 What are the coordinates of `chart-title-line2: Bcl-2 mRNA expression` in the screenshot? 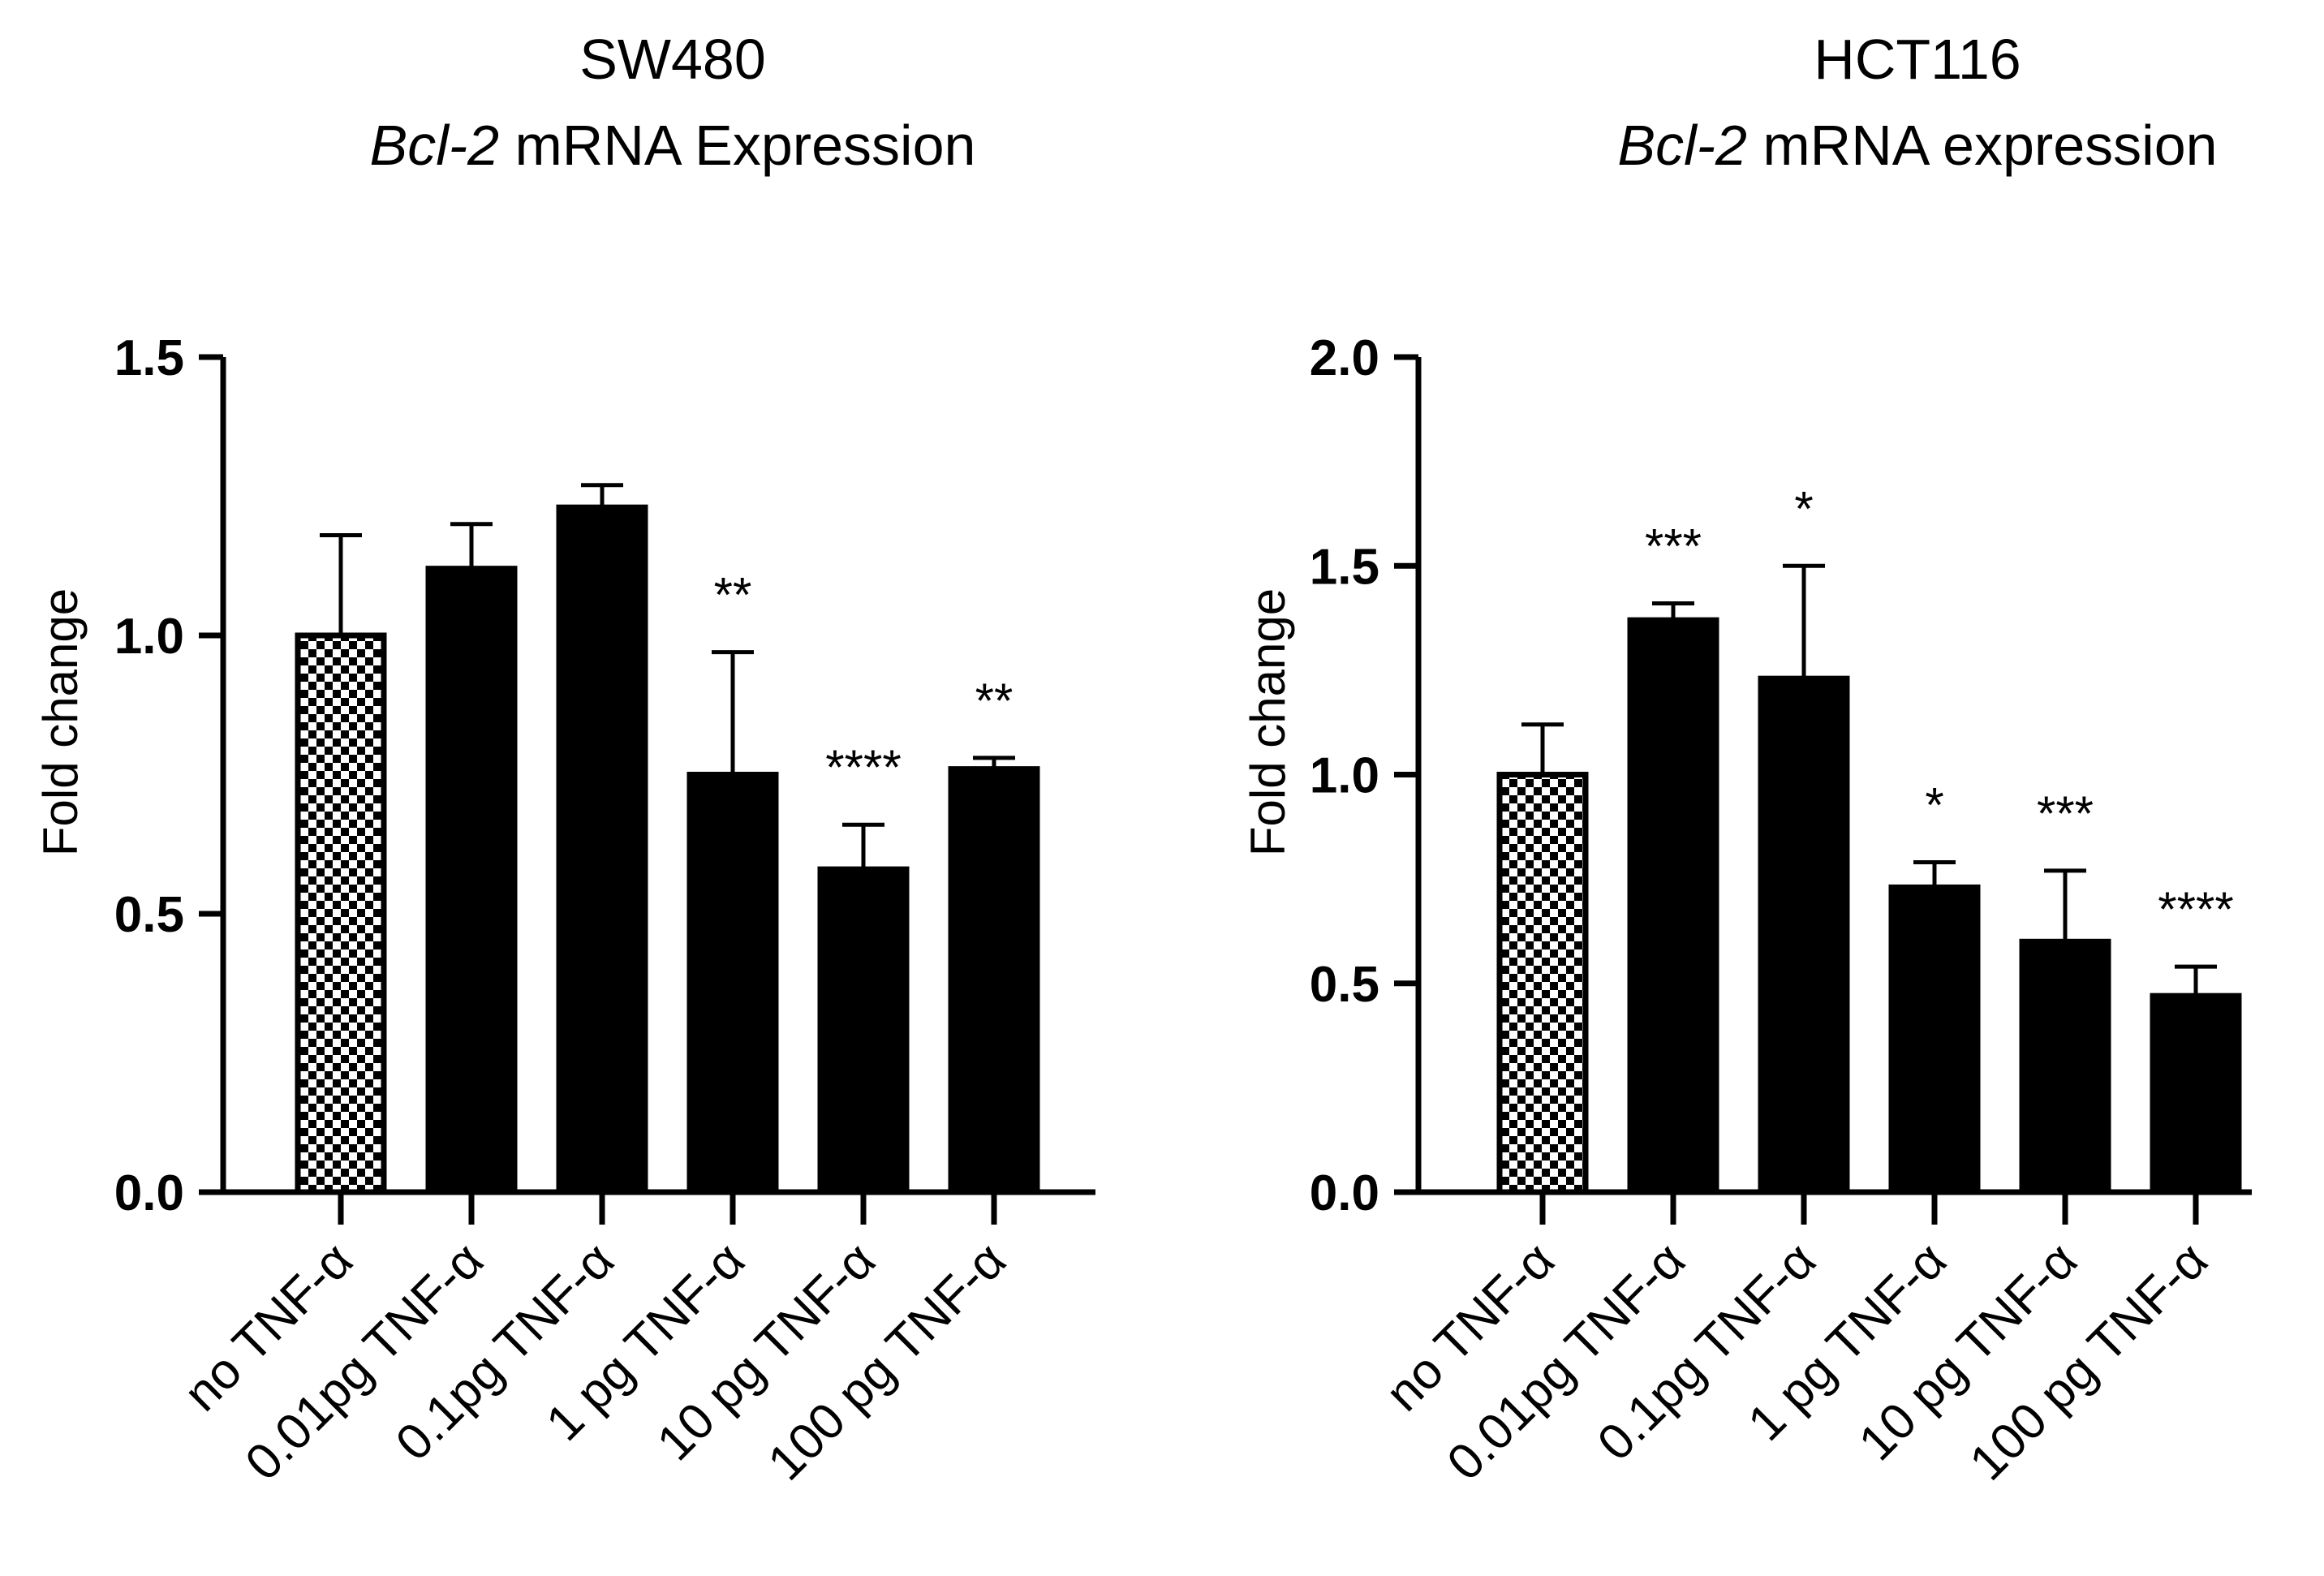 It's located at (1917, 145).